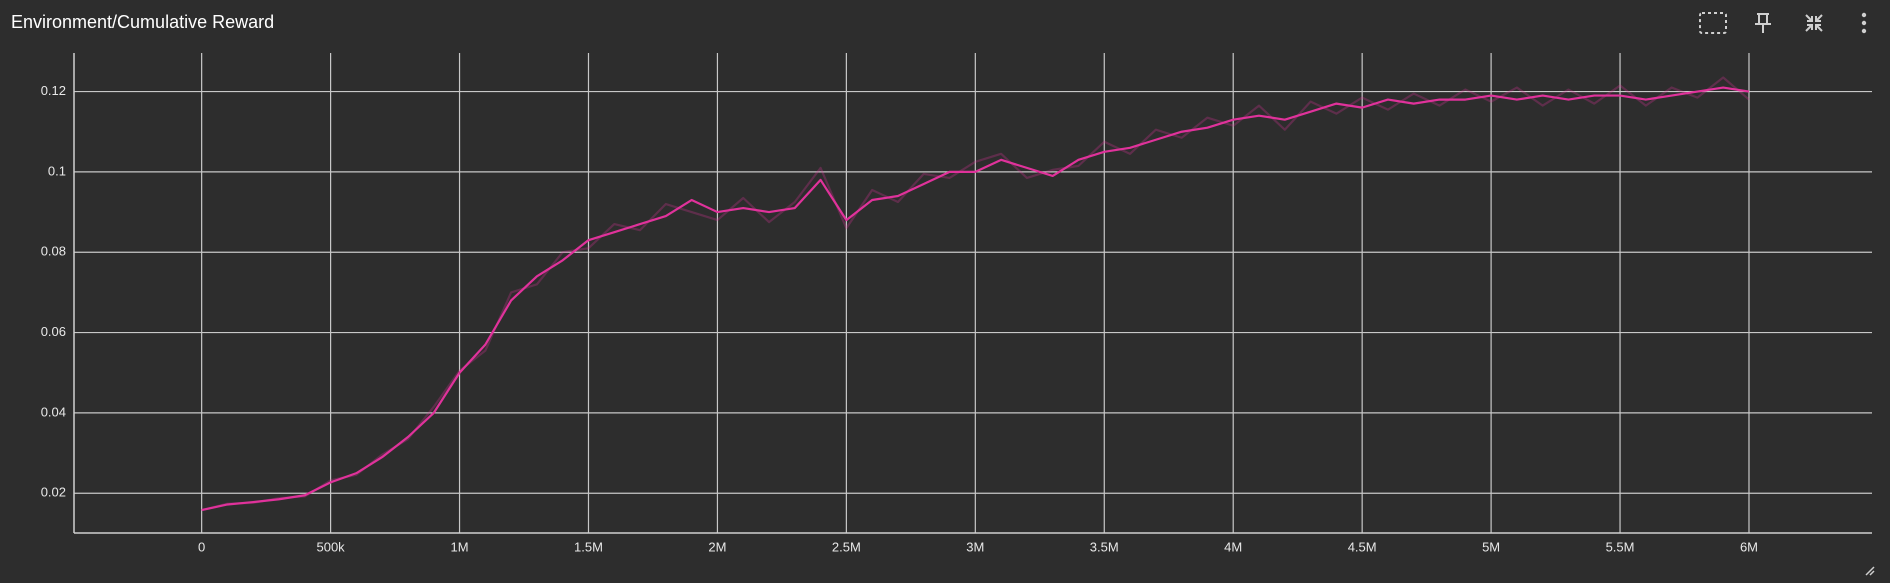 This screenshot has height=583, width=1890. What do you see at coordinates (201, 546) in the screenshot?
I see `x-tick-label: 0` at bounding box center [201, 546].